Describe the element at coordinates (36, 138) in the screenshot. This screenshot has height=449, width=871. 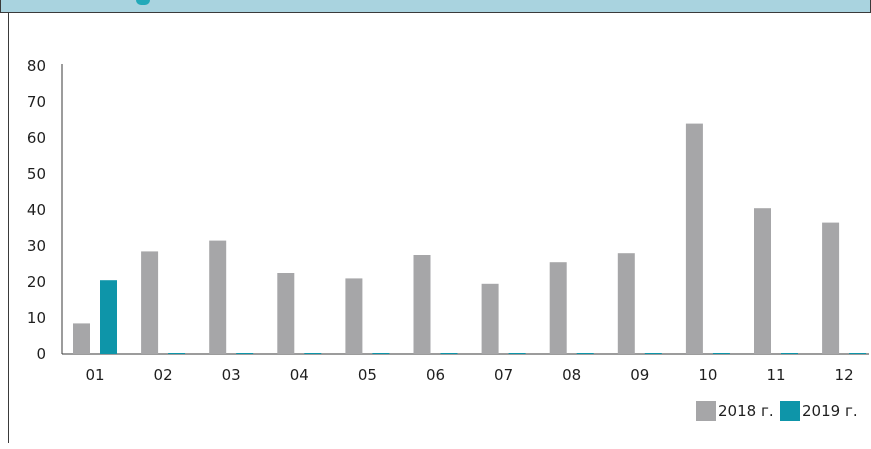
I see `y-tick-label: 60` at that location.